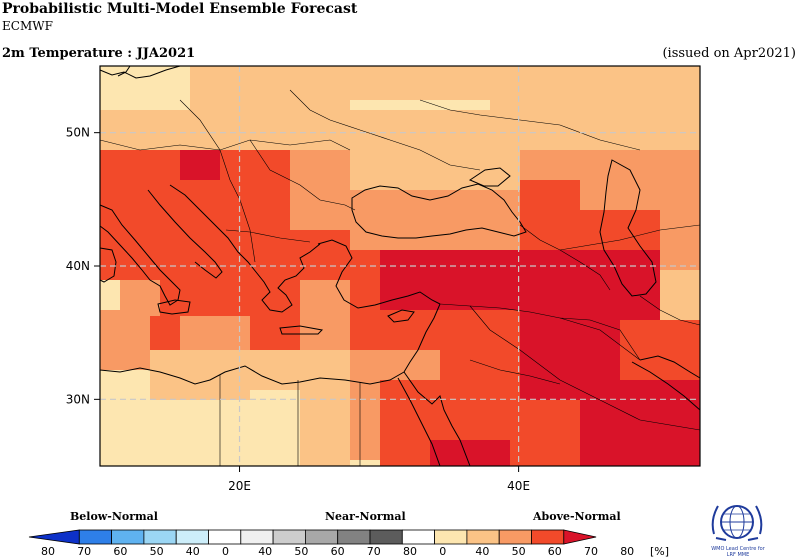  I want to click on coastline-turkey, so click(379, 274).